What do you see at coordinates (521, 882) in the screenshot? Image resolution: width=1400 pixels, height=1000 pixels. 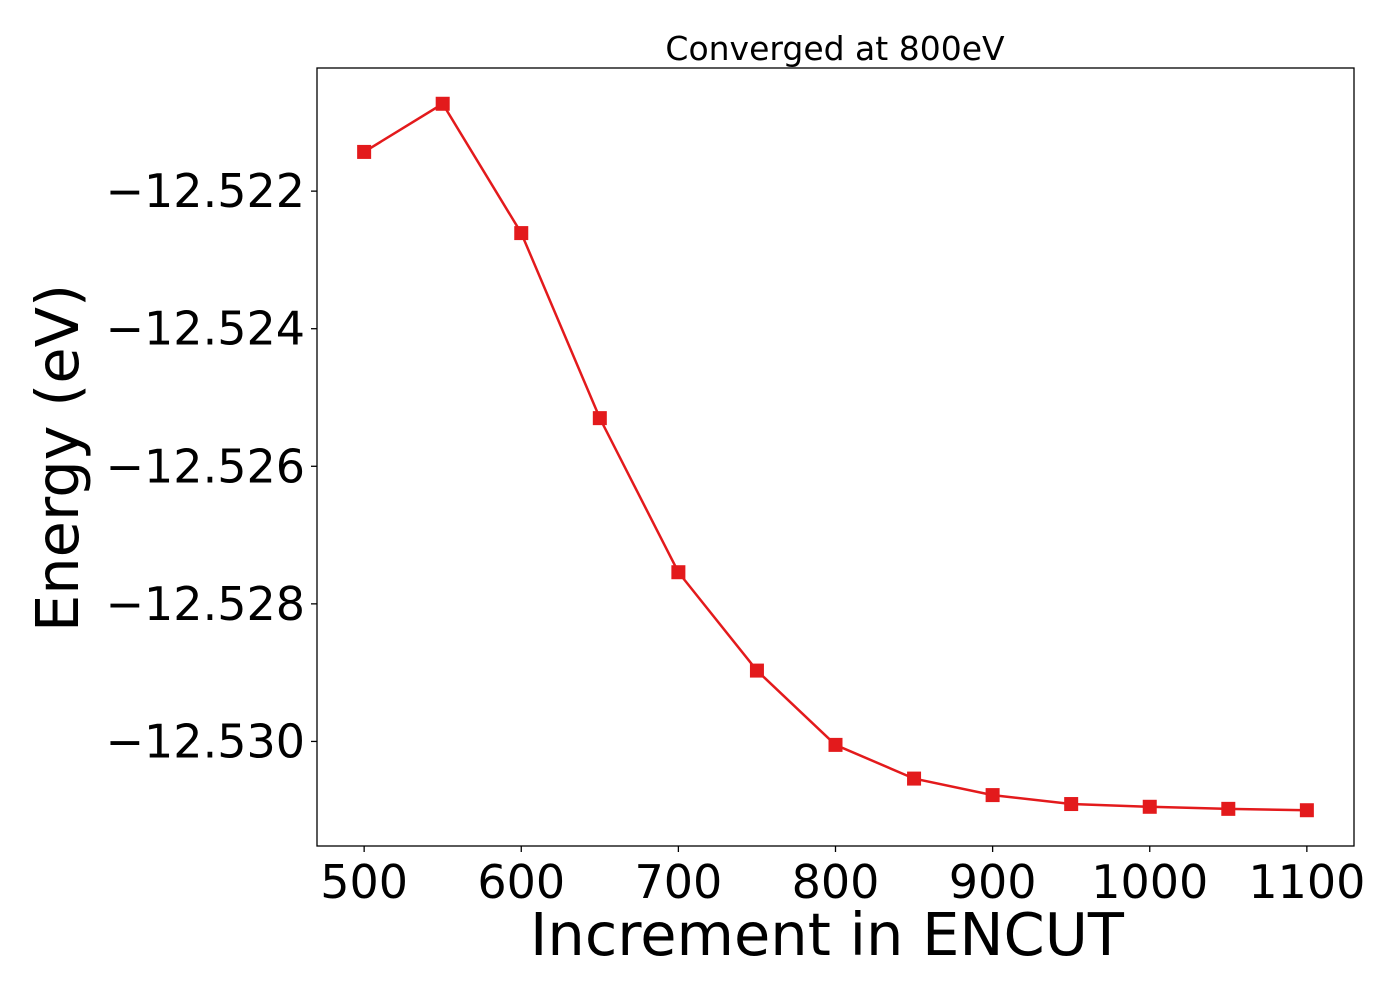 I see `x-tick-label: 600` at bounding box center [521, 882].